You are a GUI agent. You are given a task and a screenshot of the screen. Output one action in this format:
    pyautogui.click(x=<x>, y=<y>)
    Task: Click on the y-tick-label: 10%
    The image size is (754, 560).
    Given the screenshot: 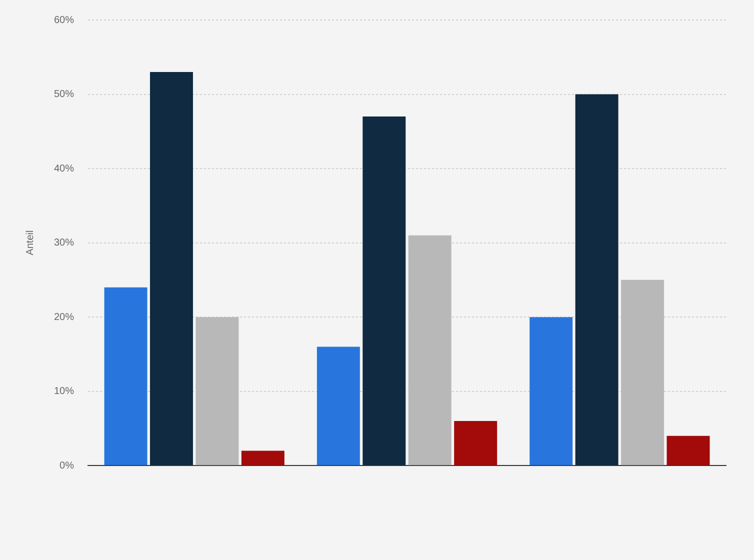 What is the action you would take?
    pyautogui.click(x=64, y=392)
    